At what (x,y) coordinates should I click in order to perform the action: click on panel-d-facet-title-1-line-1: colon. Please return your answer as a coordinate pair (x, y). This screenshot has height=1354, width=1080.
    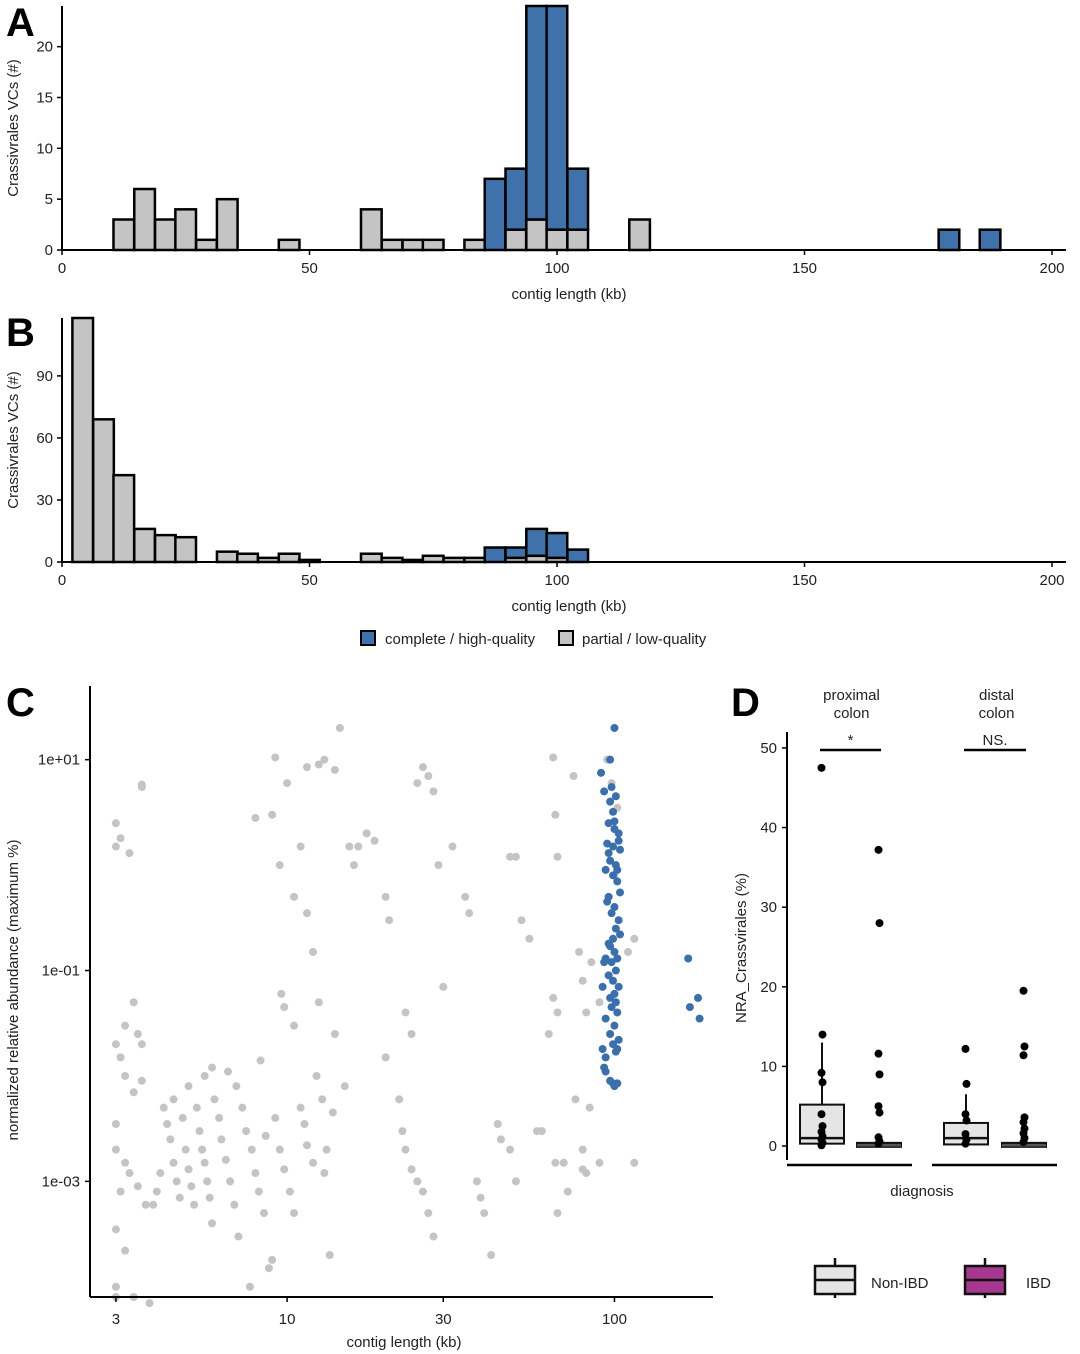
    Looking at the image, I should click on (997, 713).